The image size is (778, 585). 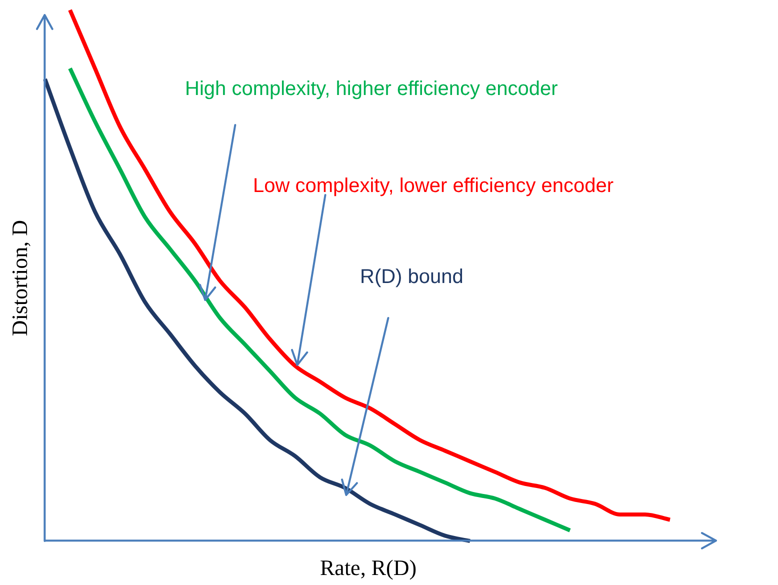 What do you see at coordinates (433, 186) in the screenshot?
I see `text: Low complexity, lower efficiency encoder` at bounding box center [433, 186].